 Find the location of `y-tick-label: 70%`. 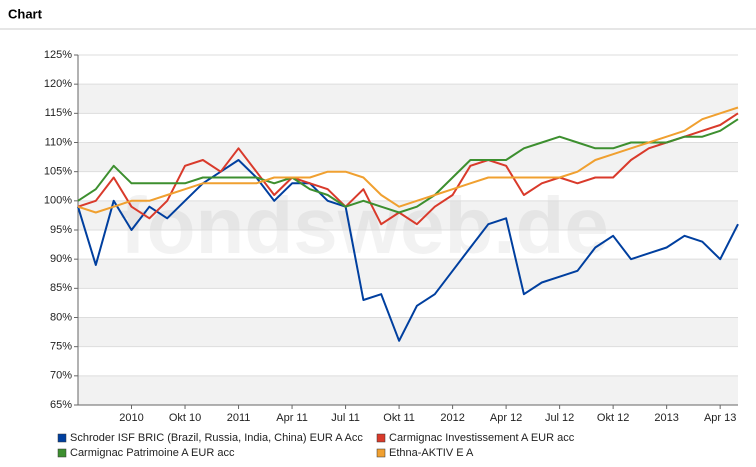

y-tick-label: 70% is located at coordinates (61, 376).